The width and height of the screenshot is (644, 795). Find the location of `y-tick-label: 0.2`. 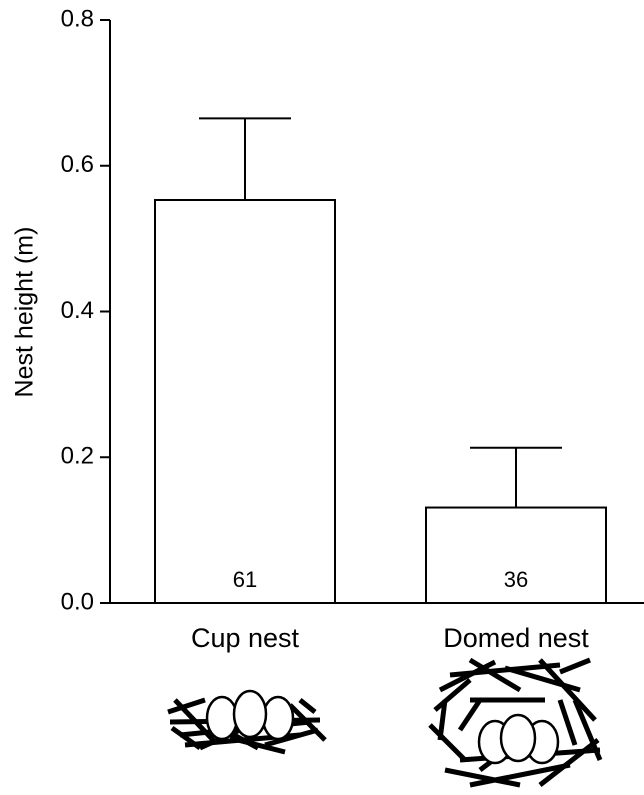

y-tick-label: 0.2 is located at coordinates (77, 456).